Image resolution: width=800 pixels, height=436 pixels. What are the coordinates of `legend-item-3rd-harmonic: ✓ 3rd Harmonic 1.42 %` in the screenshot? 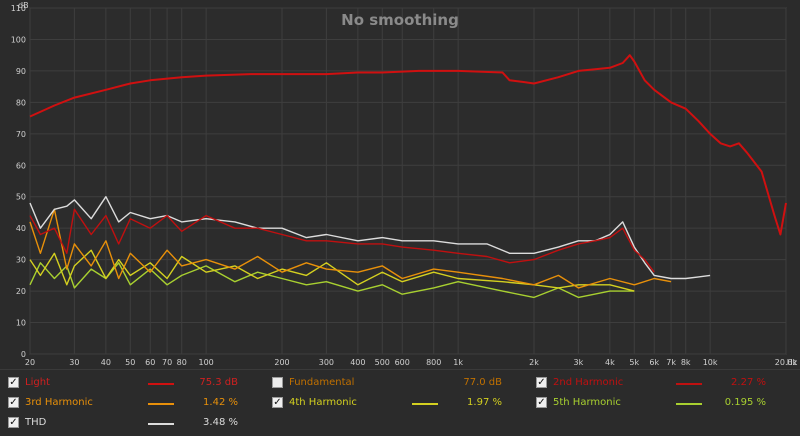 It's located at (128, 404).